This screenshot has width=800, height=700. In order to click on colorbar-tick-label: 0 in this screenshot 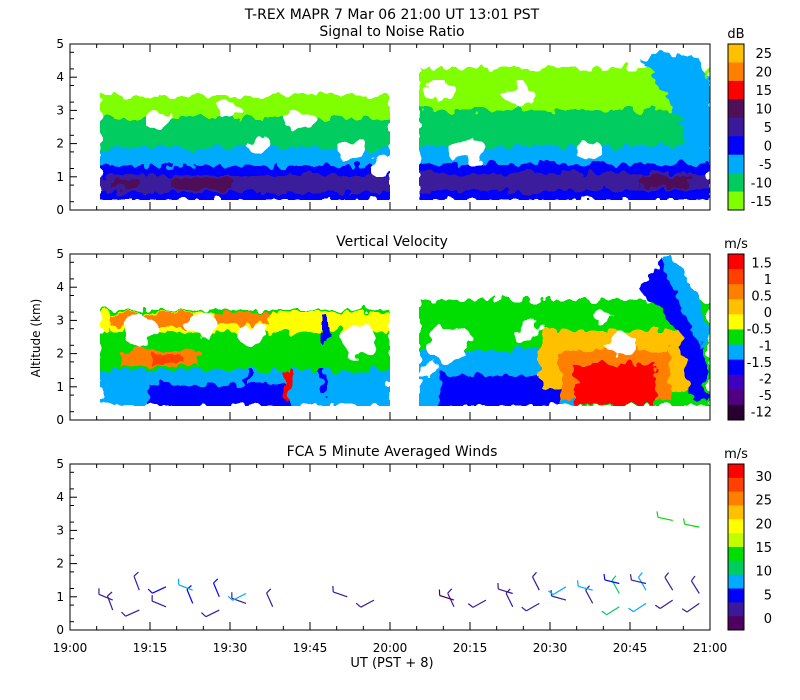, I will do `click(768, 146)`.